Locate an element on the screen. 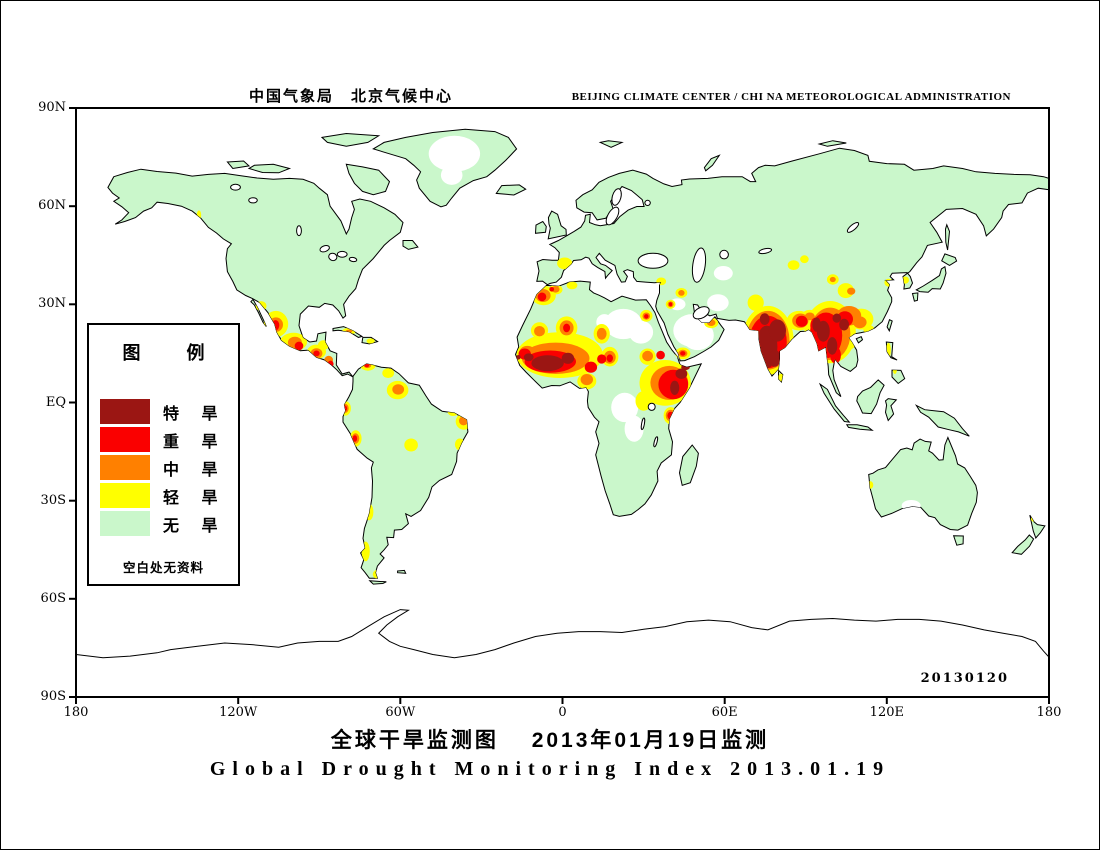 This screenshot has height=850, width=1100. legend-title: 图 例 is located at coordinates (170, 353).